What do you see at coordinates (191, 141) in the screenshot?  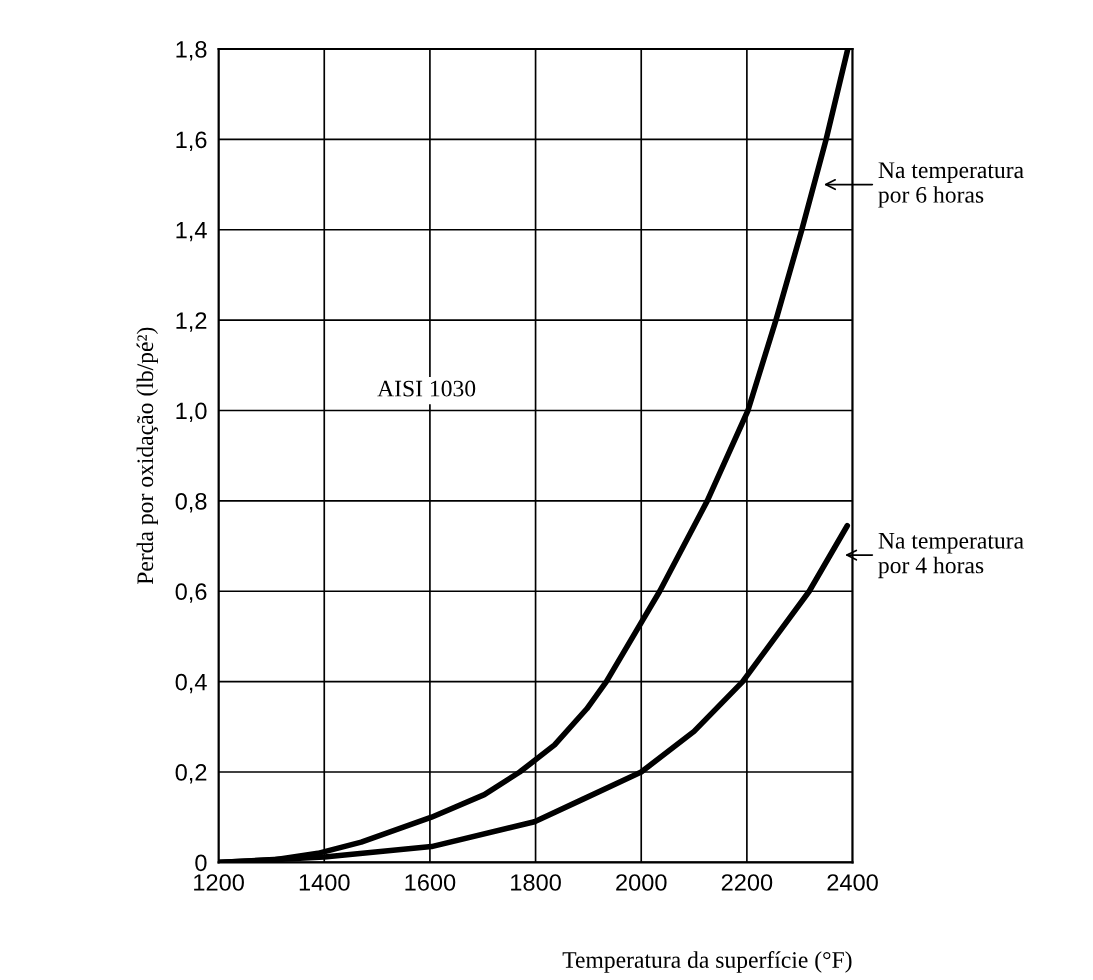 I see `y-tick-label: 1,6` at bounding box center [191, 141].